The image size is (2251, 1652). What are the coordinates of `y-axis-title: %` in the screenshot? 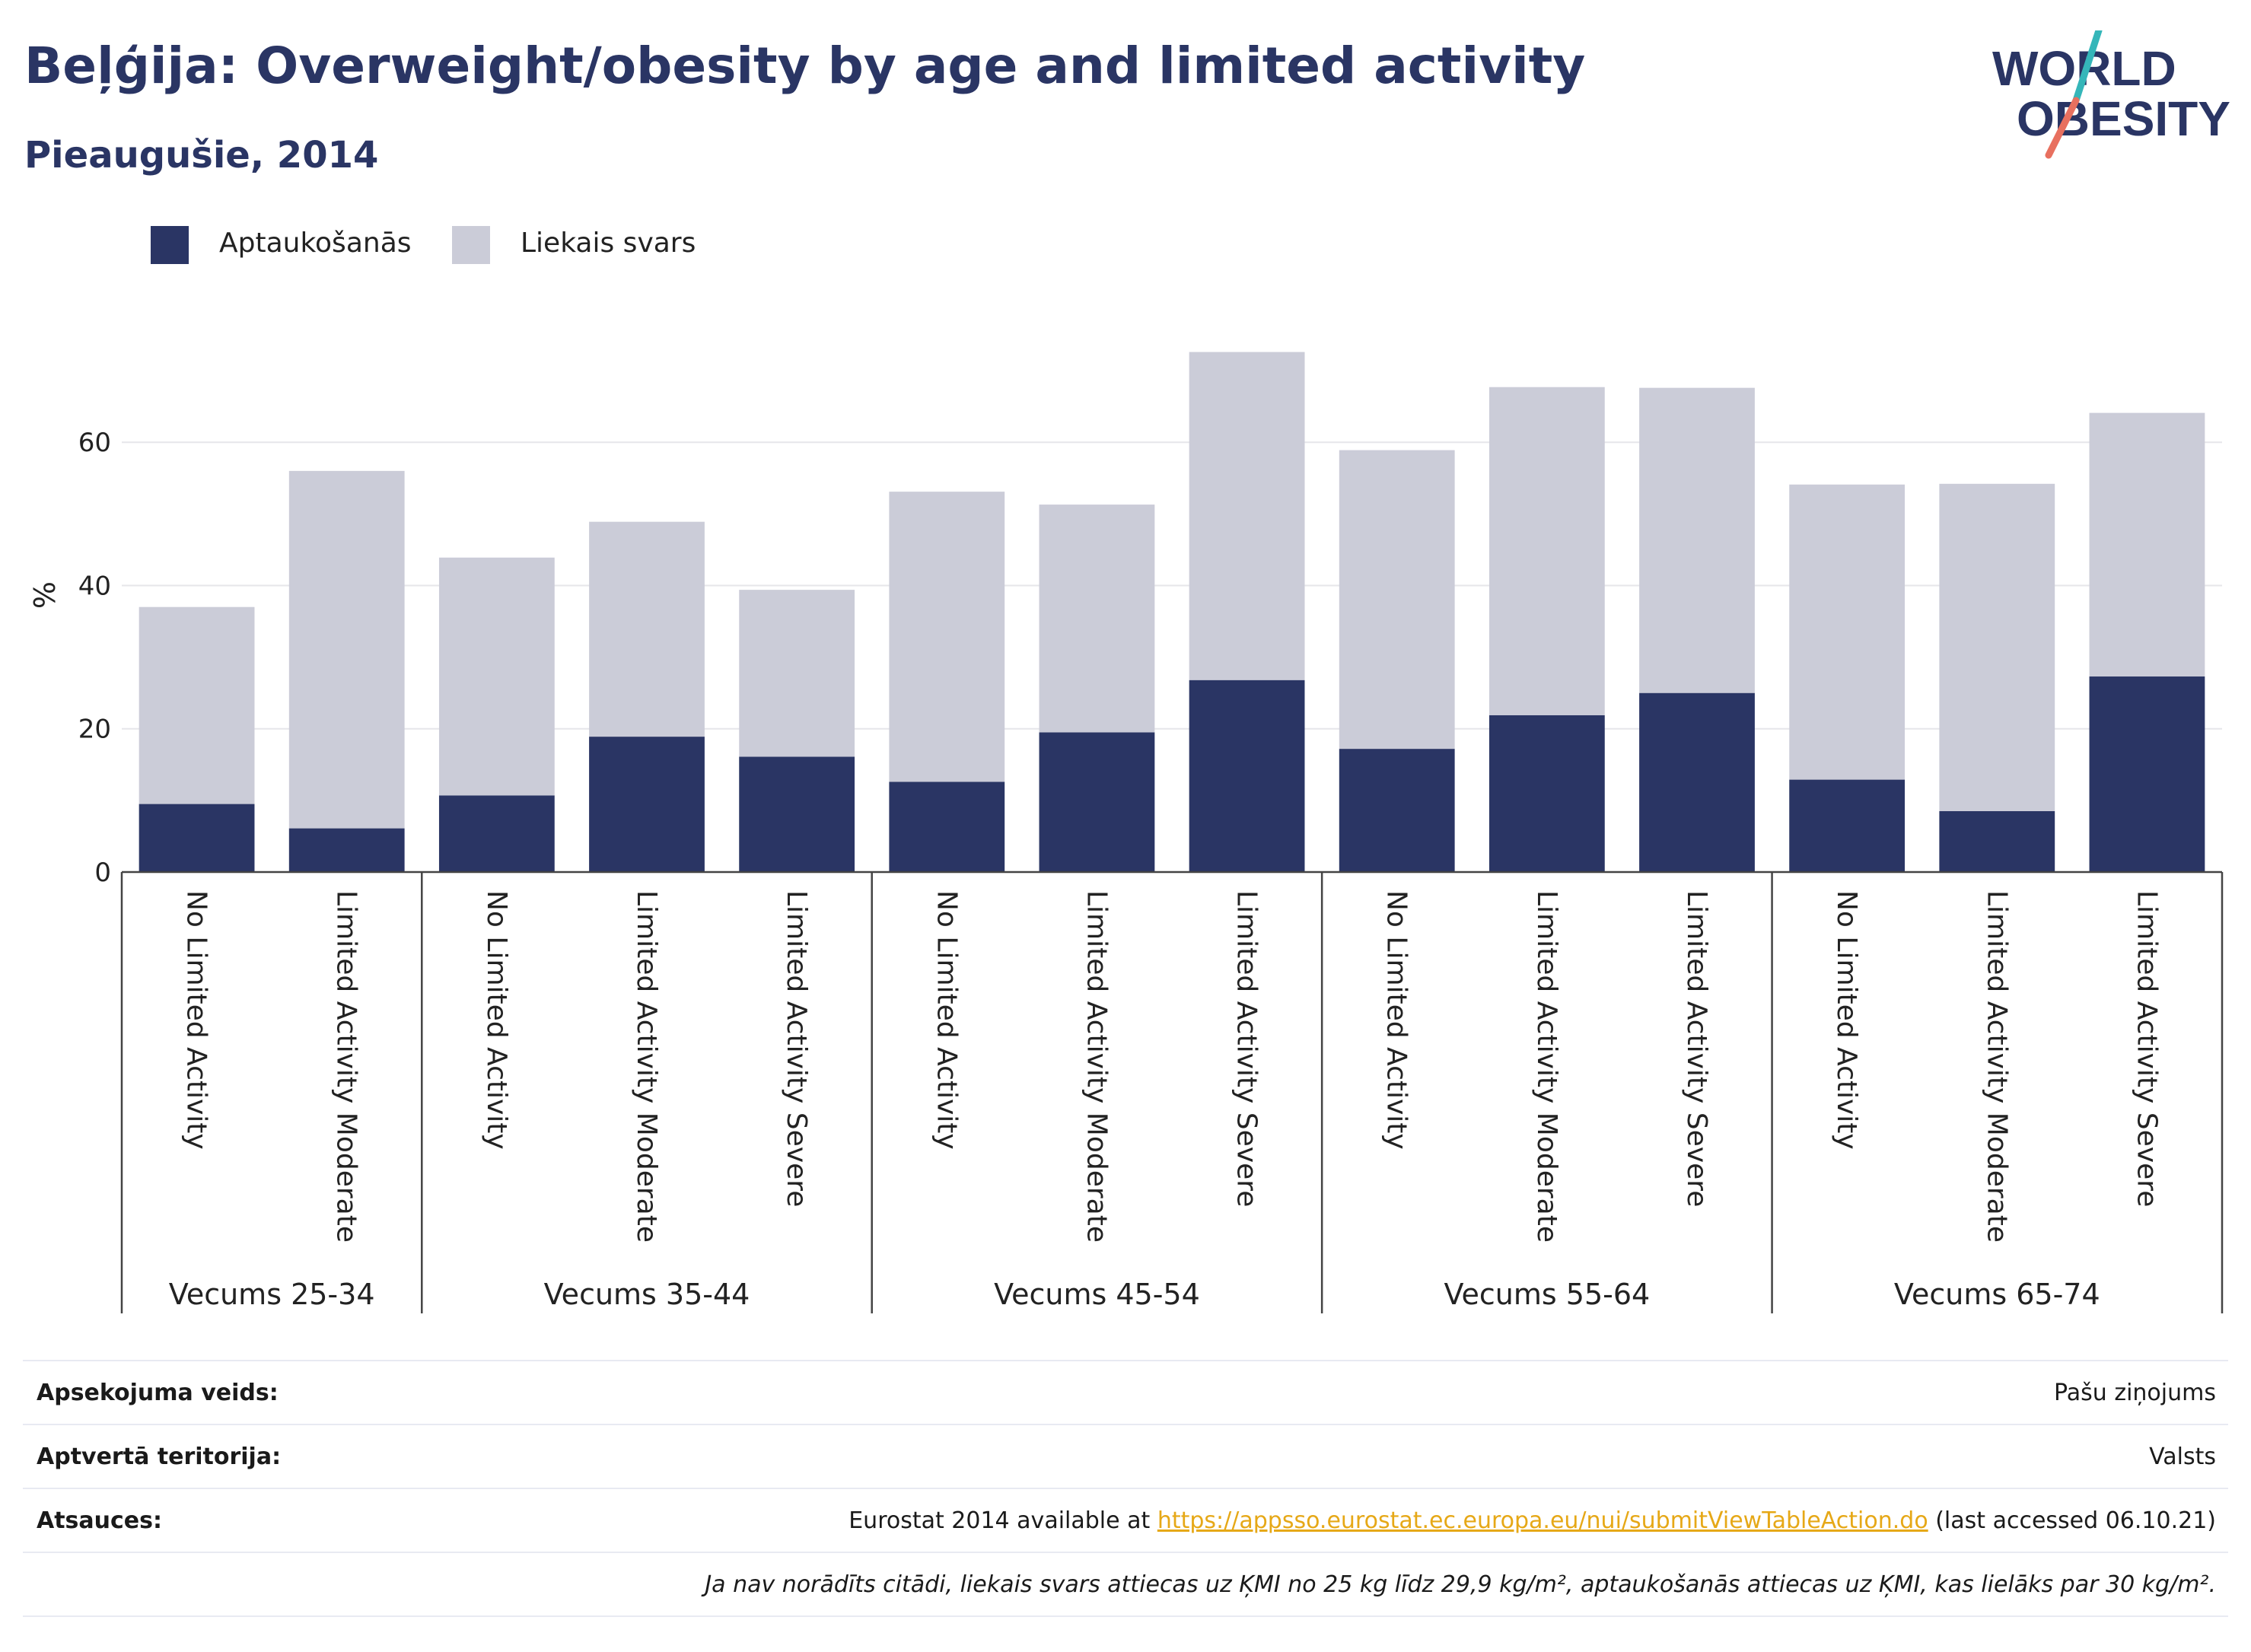 It's located at (45, 595).